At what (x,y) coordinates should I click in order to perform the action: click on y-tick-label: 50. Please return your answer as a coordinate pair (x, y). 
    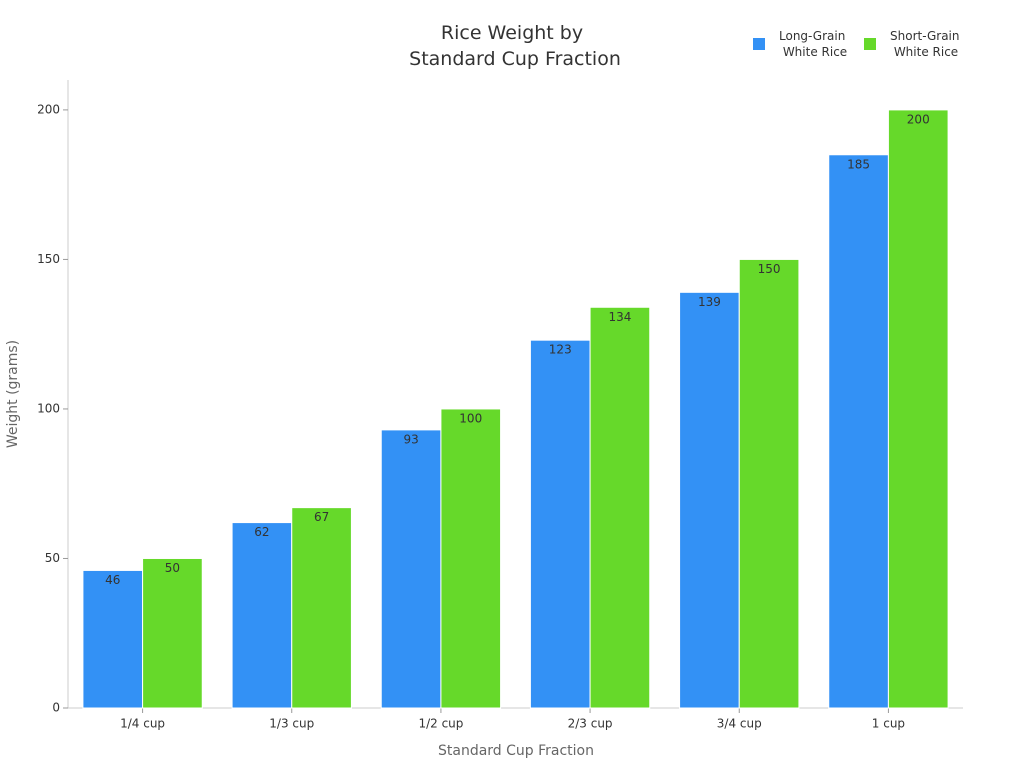
    Looking at the image, I should click on (52, 558).